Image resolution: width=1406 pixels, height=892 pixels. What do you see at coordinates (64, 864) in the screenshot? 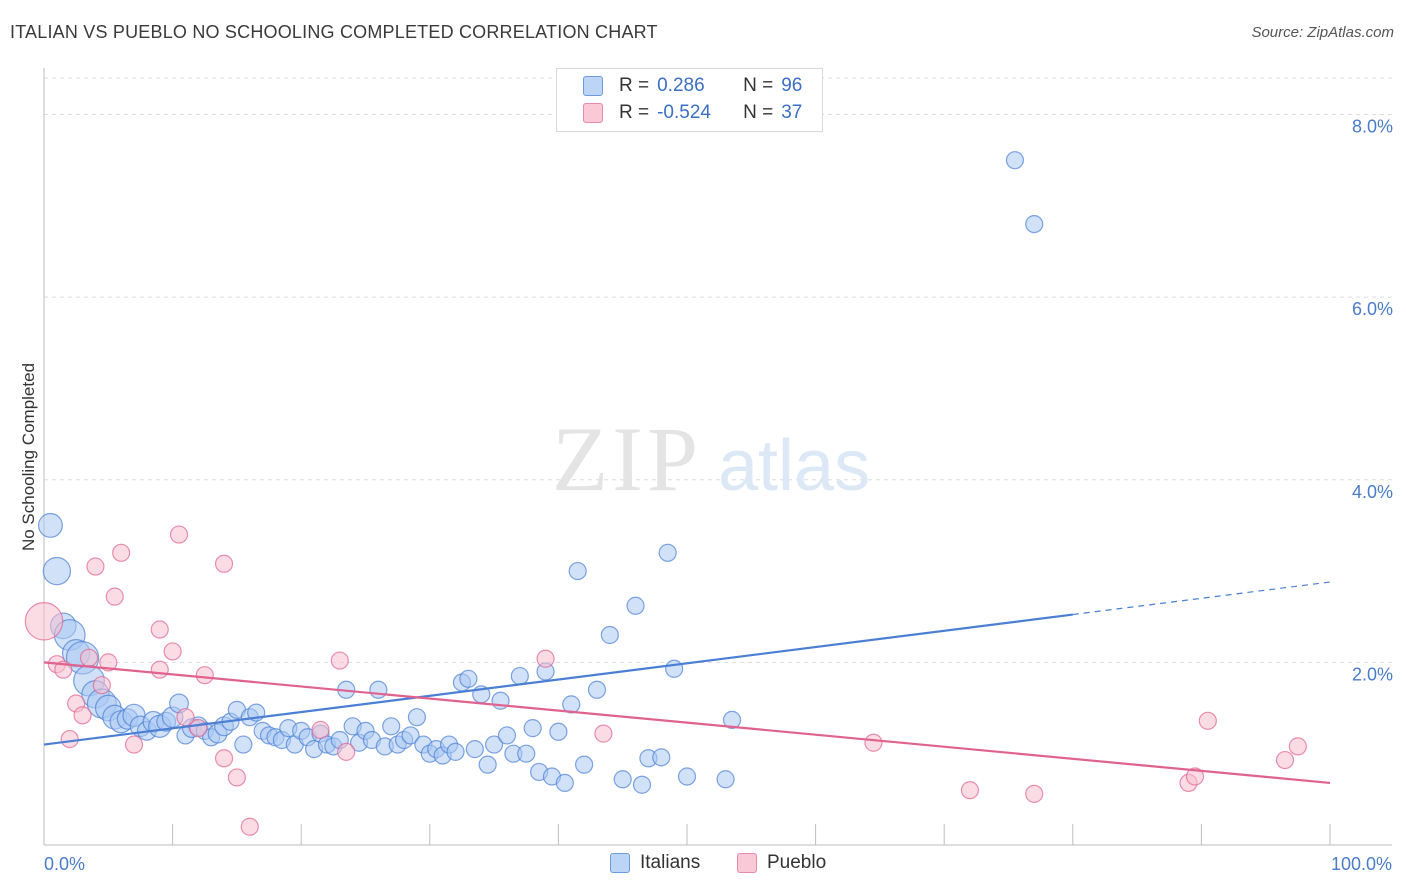
I see `x-tick-label: 0.0%` at bounding box center [64, 864].